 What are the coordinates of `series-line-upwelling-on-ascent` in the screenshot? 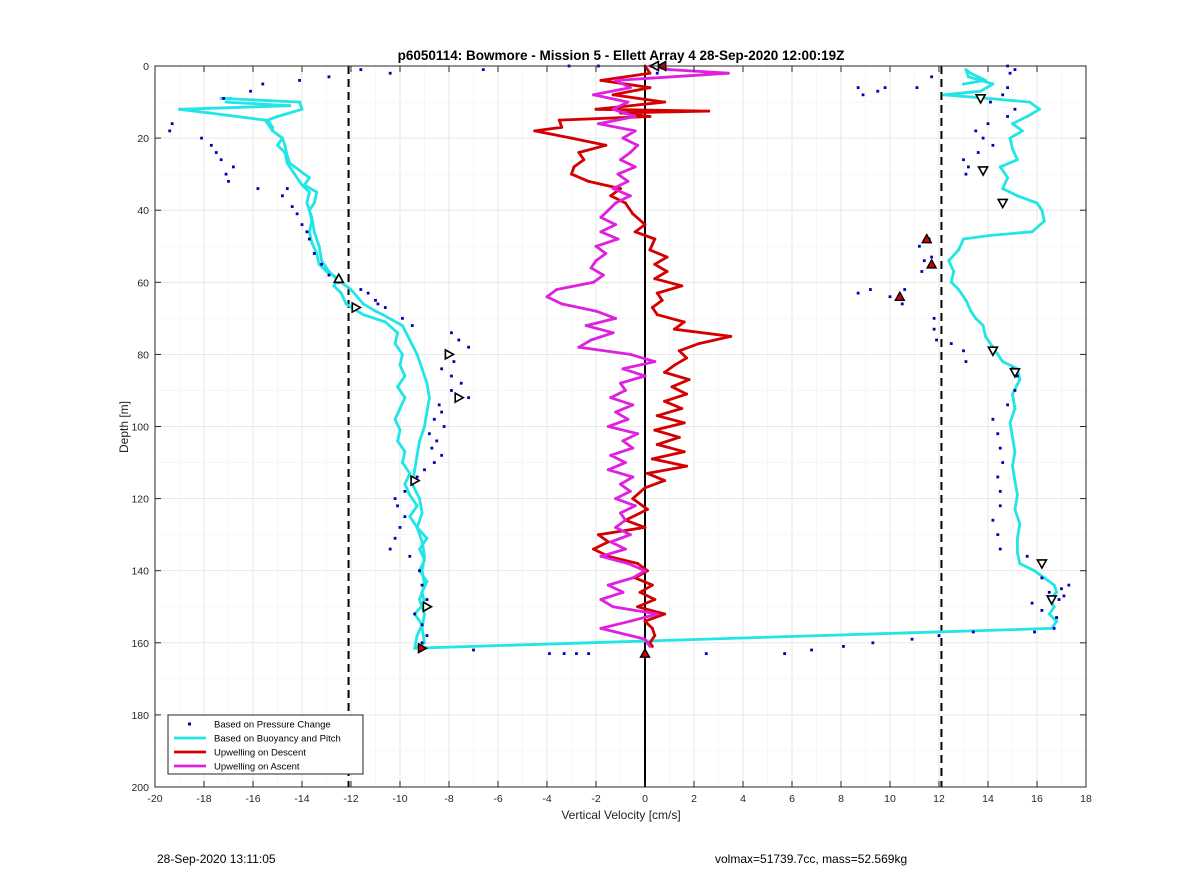 It's located at (637, 356).